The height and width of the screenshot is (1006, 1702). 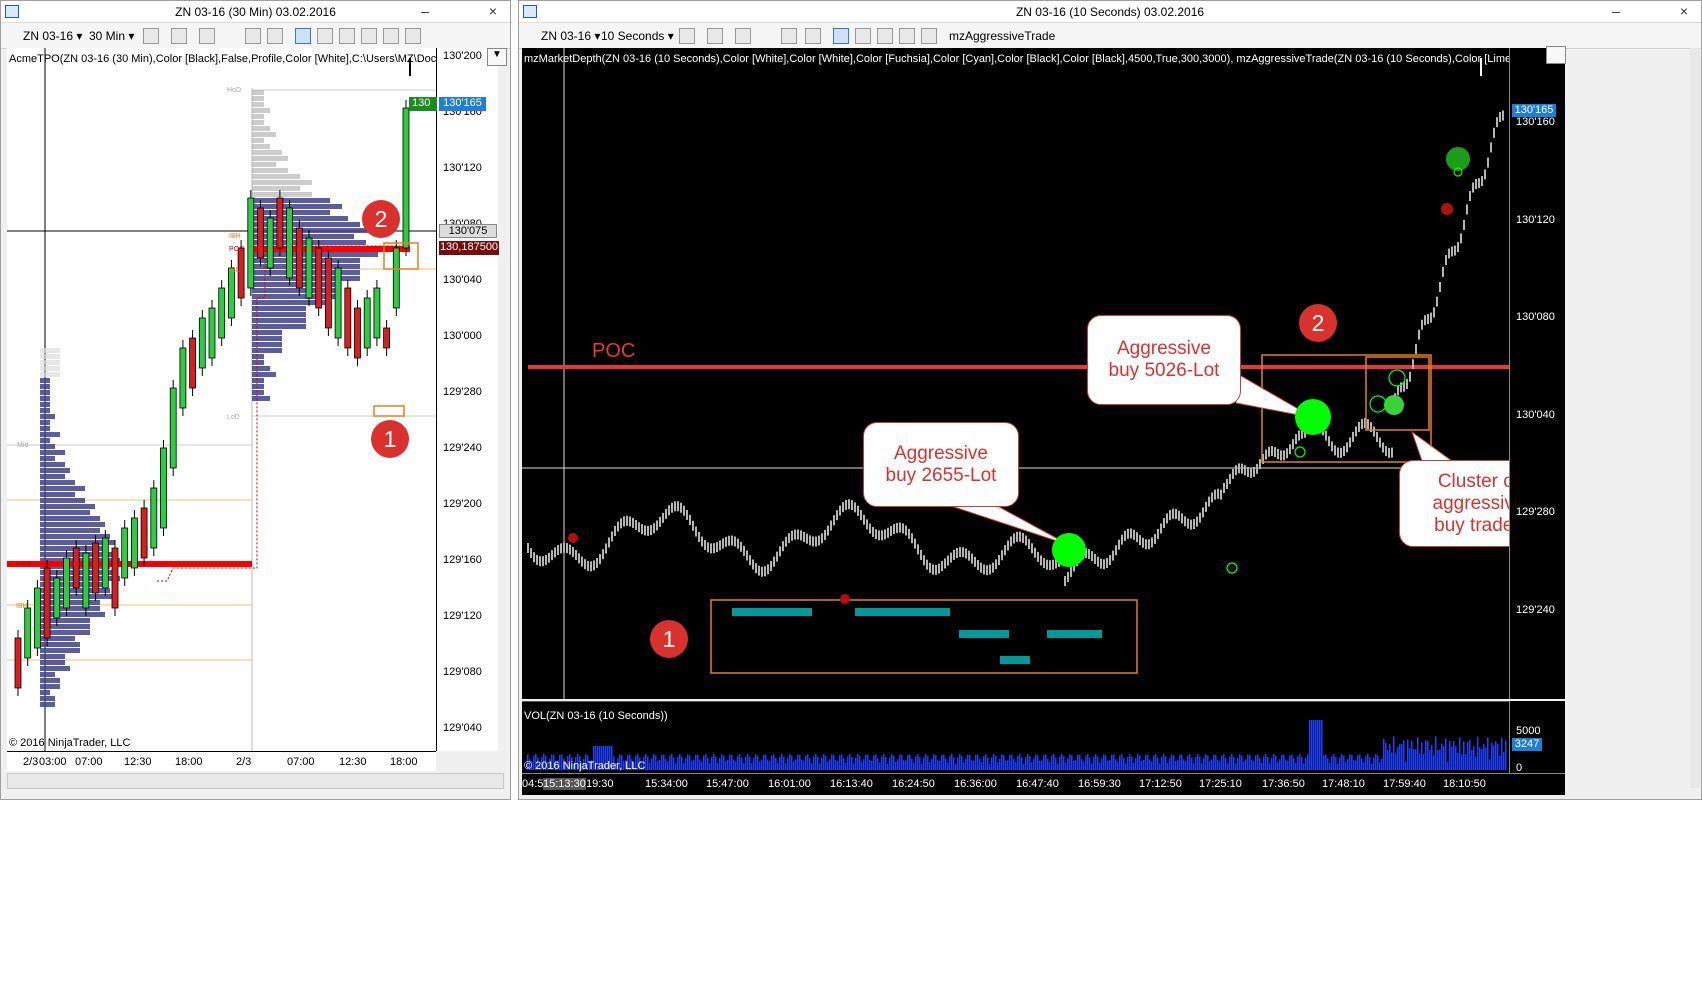 I want to click on time-tick: 17:59:40, so click(x=1404, y=784).